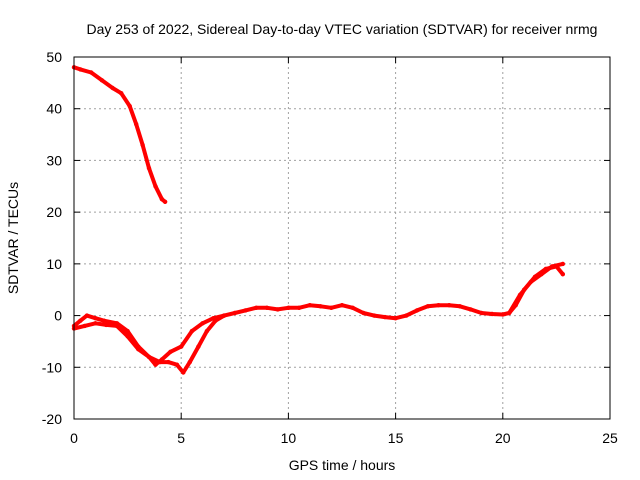 This screenshot has height=480, width=640. I want to click on y-tick-label: 30, so click(54, 160).